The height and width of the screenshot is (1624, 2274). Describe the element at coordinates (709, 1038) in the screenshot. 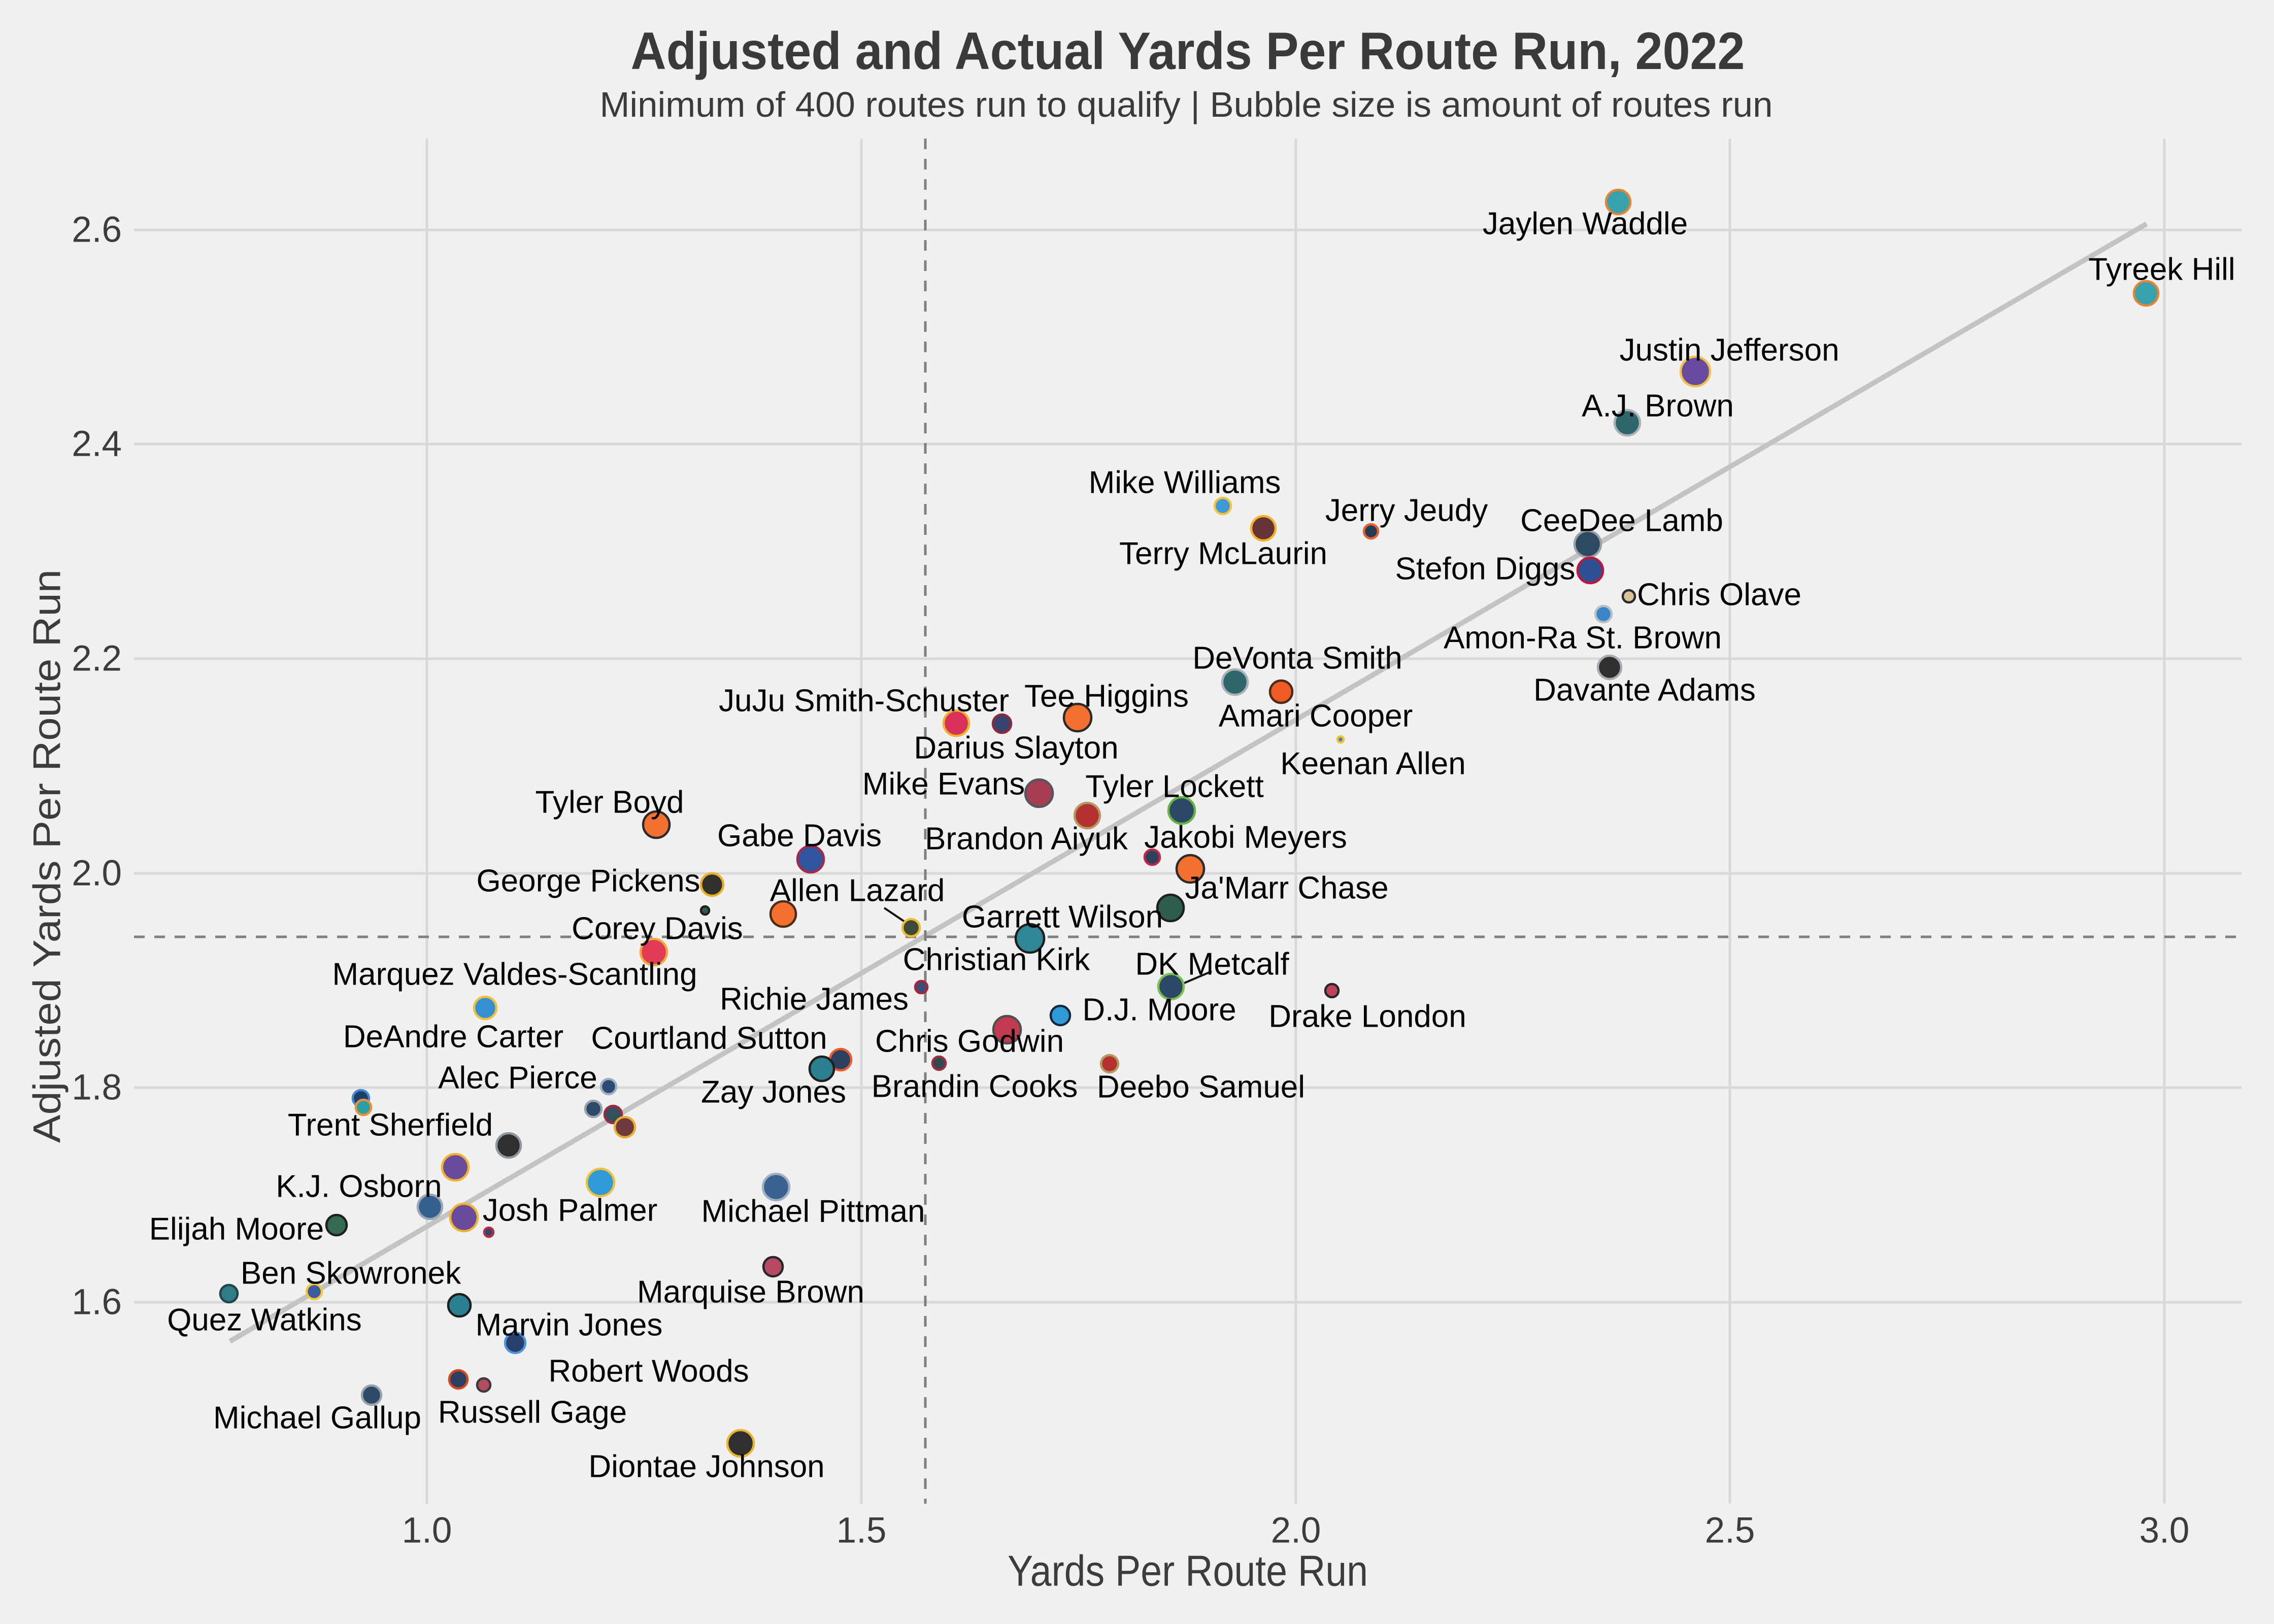

I see `svg-text: Courtland Sutton` at that location.